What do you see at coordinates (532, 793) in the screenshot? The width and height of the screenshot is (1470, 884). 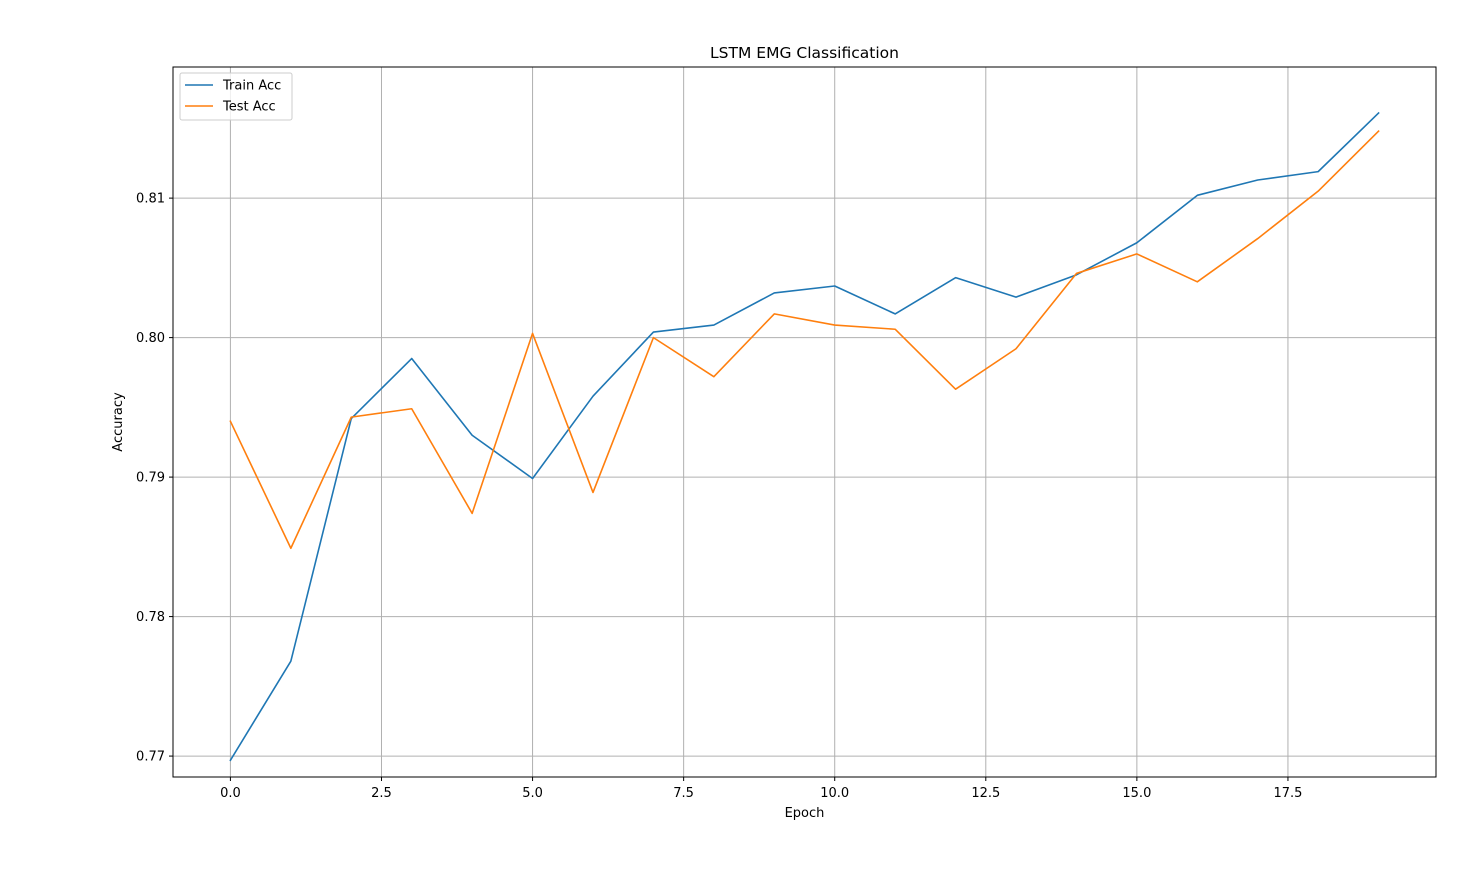 I see `x-tick-label: 5.0` at bounding box center [532, 793].